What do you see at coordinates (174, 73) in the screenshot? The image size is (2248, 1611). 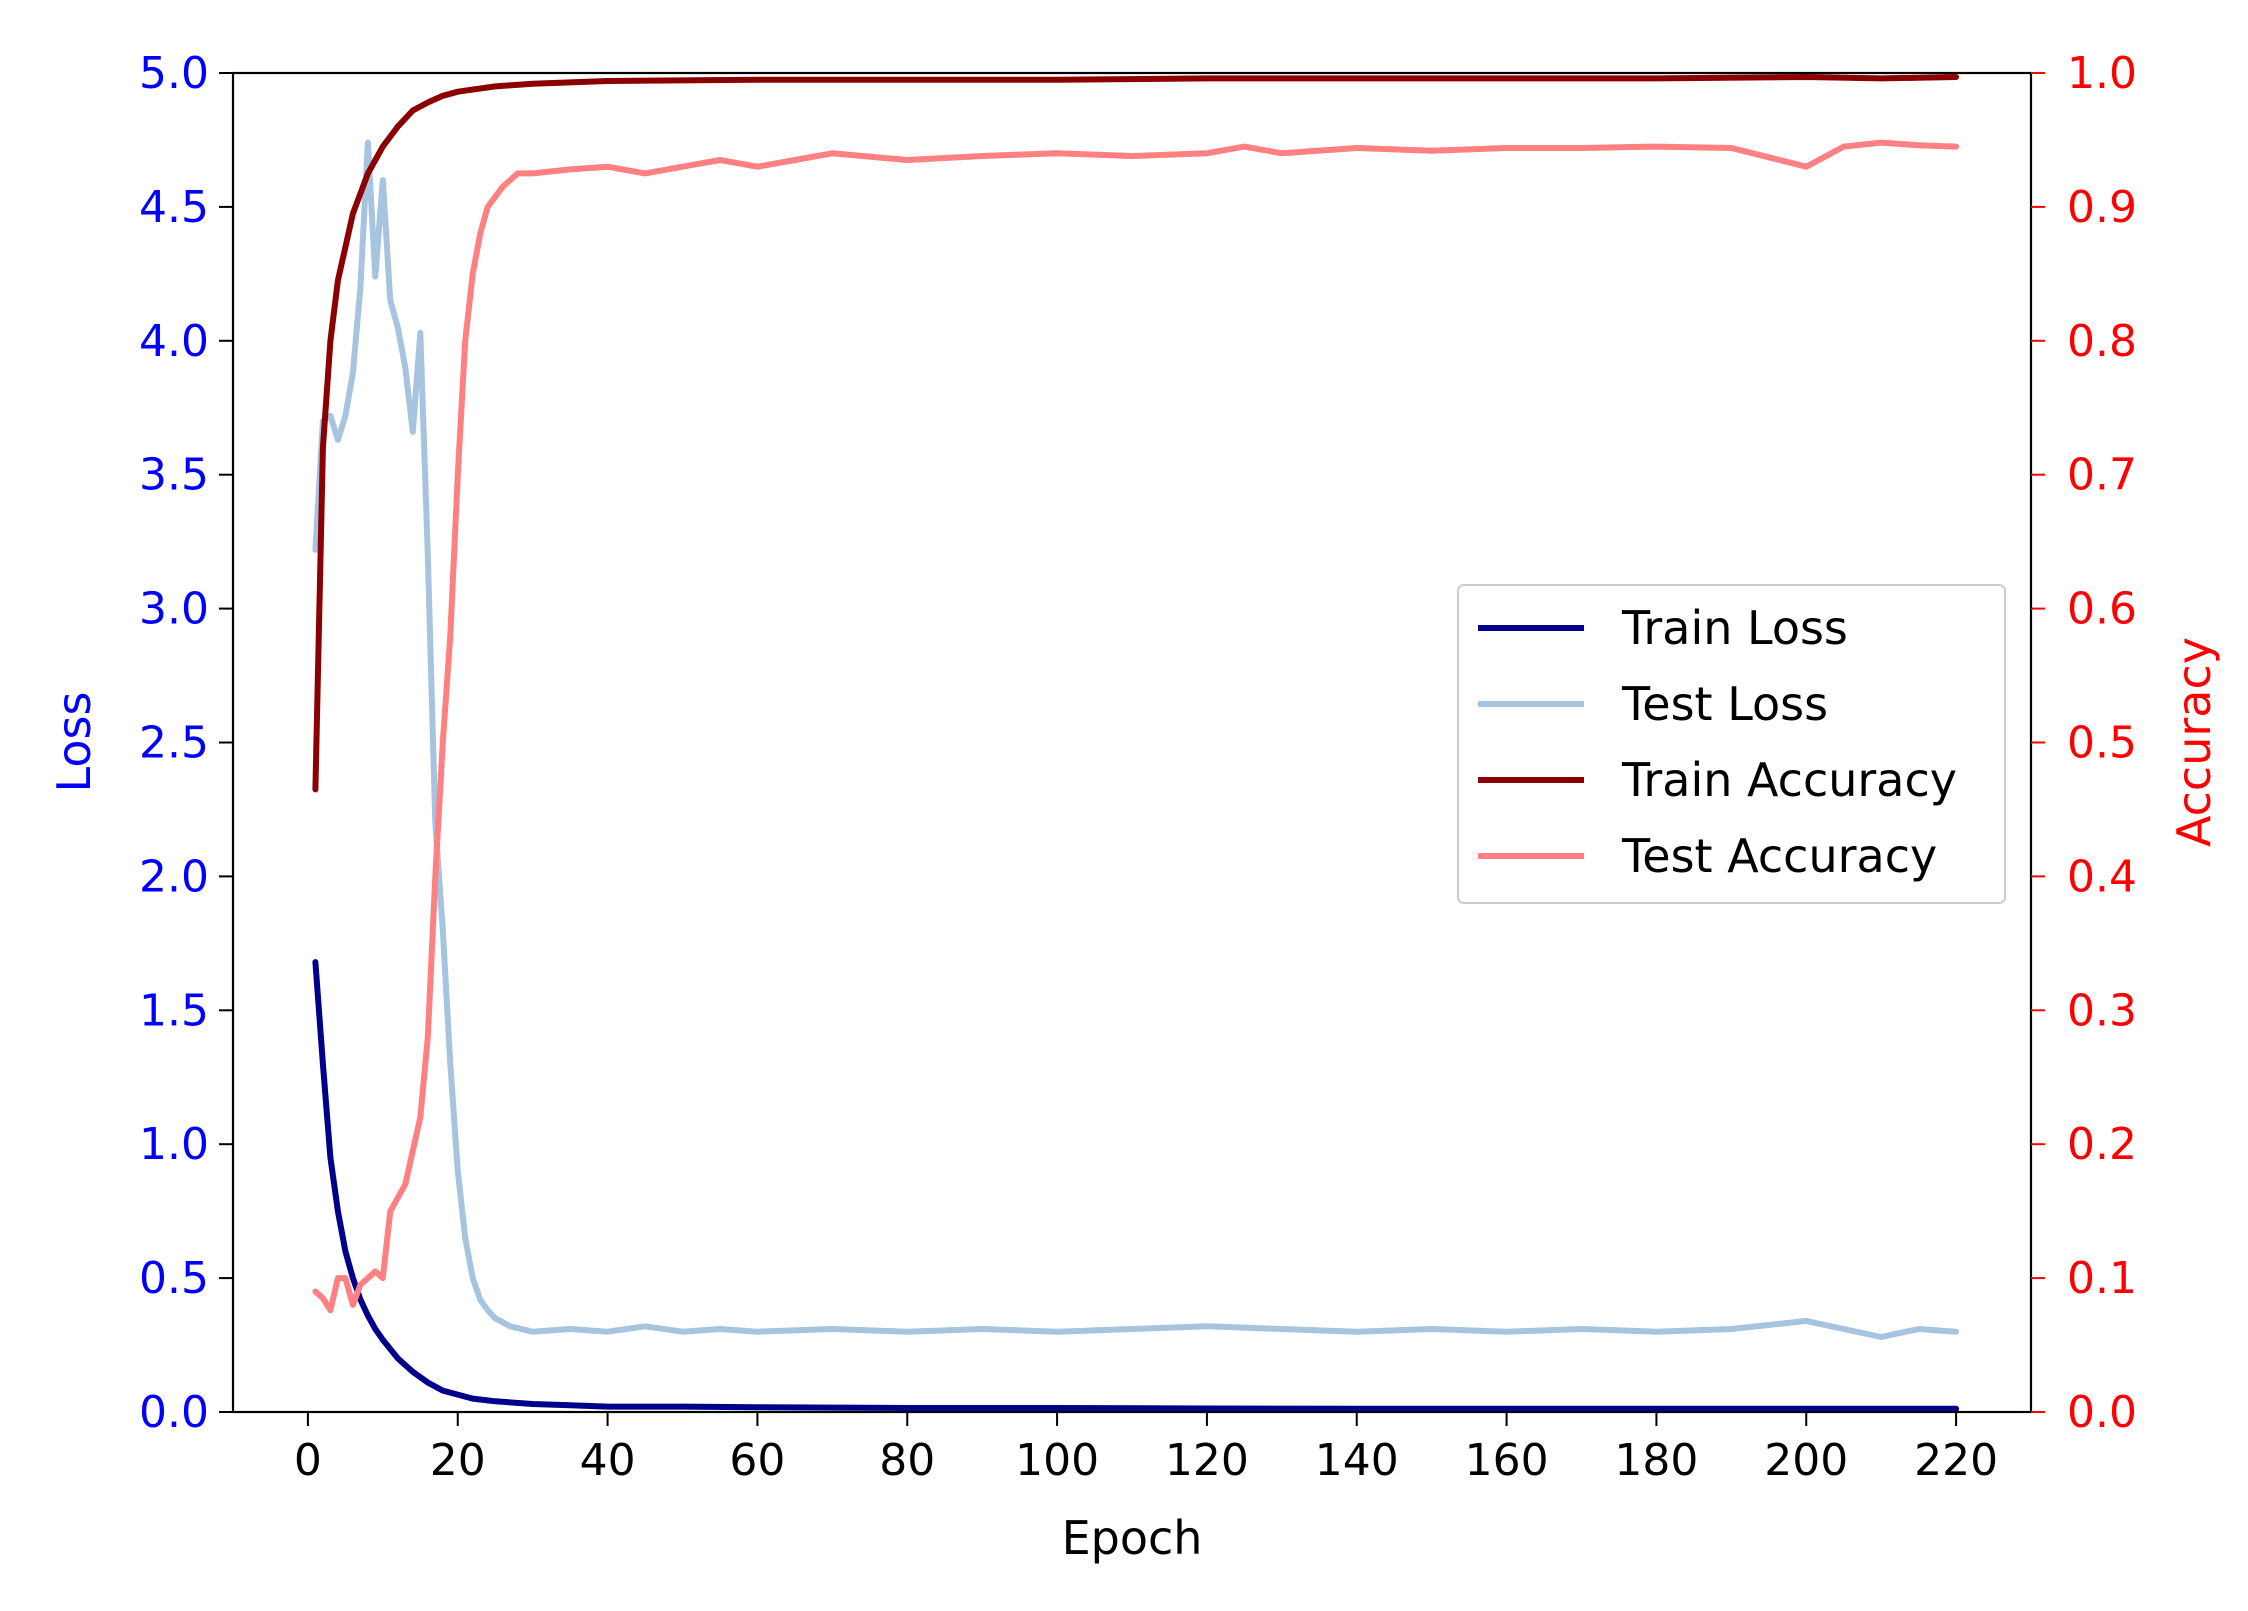 I see `left-y-tick-label: 5.0` at bounding box center [174, 73].